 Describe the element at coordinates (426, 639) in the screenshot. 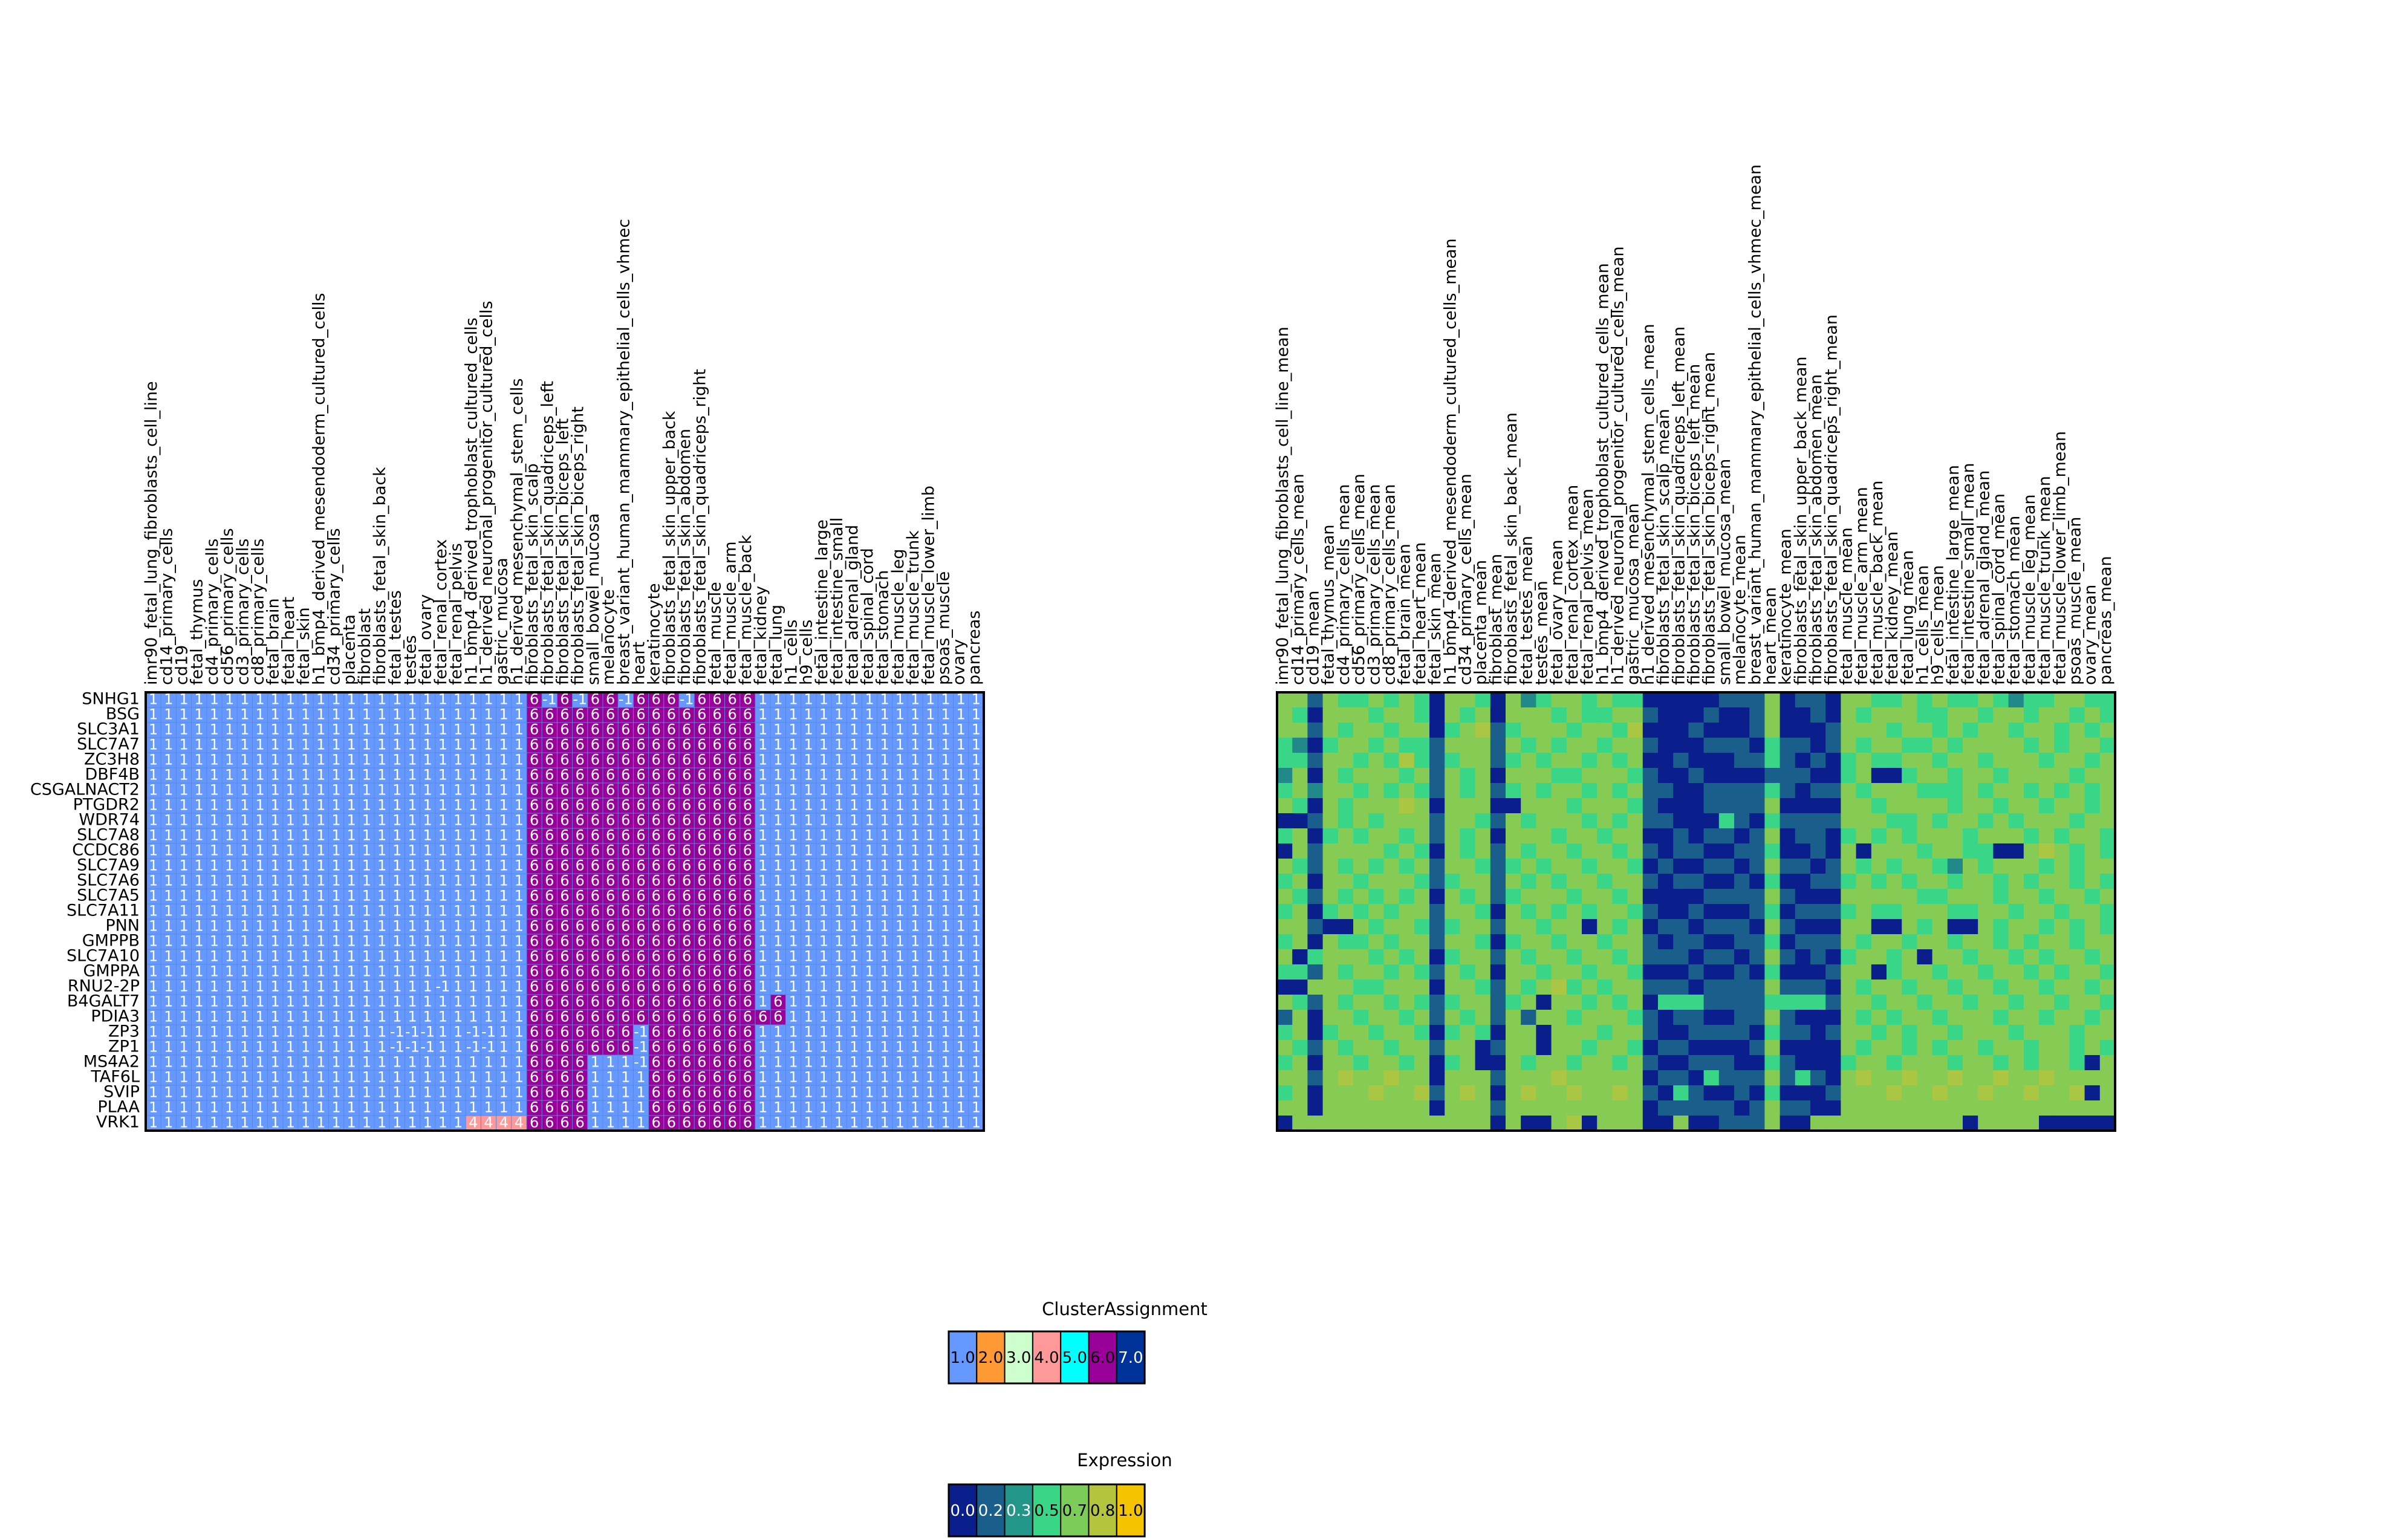

I see `column-label: fetal_ovary` at that location.